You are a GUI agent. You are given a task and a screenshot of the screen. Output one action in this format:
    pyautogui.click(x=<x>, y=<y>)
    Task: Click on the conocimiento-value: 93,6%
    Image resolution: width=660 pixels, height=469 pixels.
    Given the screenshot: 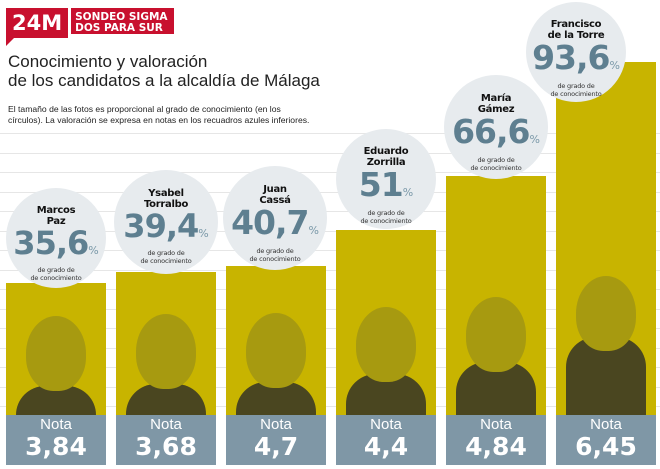 What is the action you would take?
    pyautogui.click(x=576, y=62)
    